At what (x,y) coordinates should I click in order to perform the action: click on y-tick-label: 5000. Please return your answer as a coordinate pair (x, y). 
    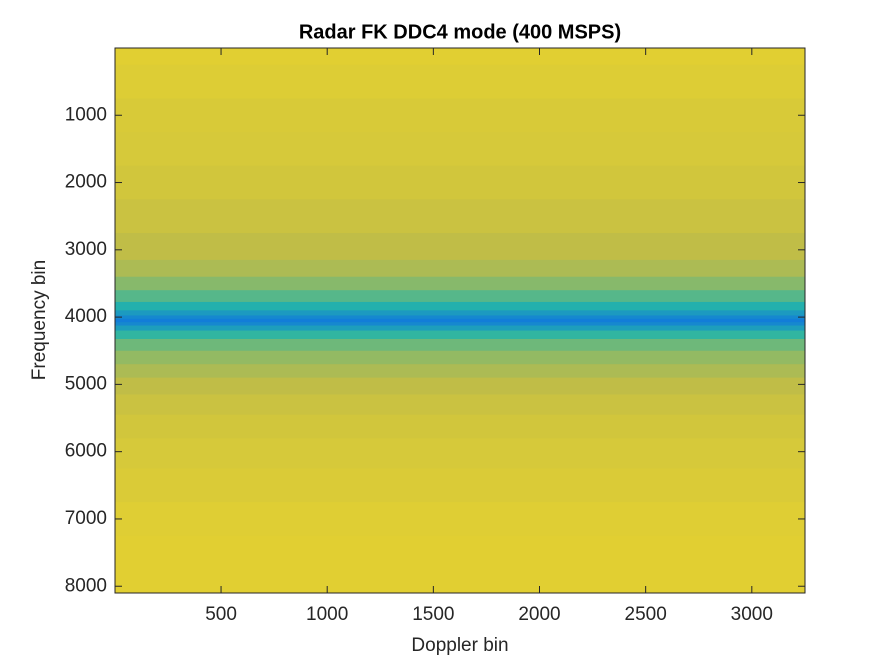
    Looking at the image, I should click on (86, 383).